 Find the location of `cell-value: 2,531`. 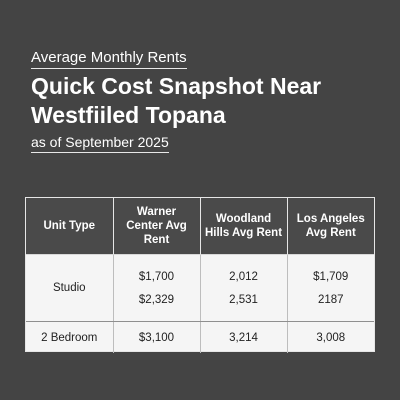

cell-value: 2,531 is located at coordinates (243, 299).